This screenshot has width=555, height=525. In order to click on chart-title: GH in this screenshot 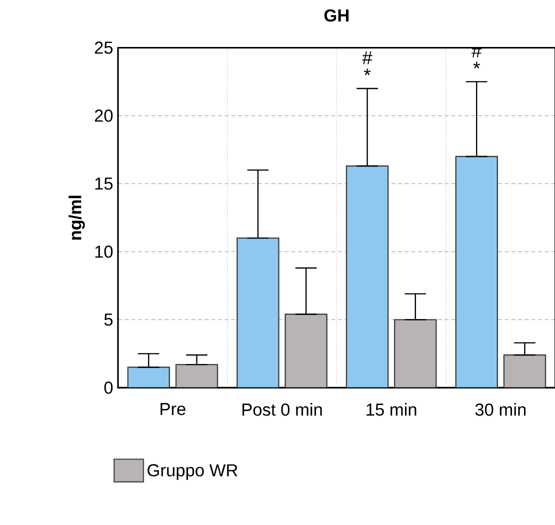, I will do `click(336, 15)`.